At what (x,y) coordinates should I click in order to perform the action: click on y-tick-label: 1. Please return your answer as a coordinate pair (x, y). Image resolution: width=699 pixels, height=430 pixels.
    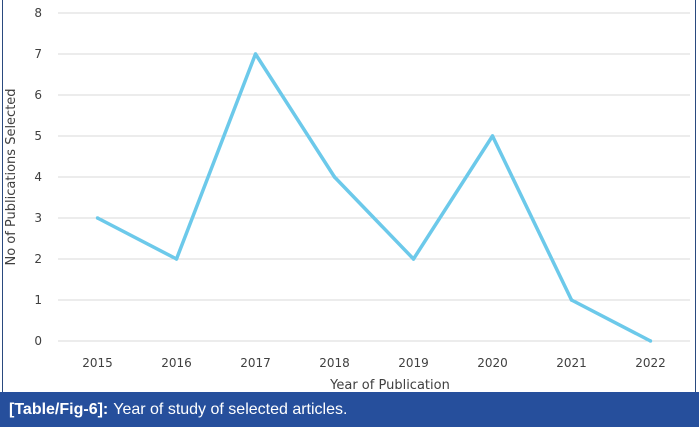
    Looking at the image, I should click on (38, 300).